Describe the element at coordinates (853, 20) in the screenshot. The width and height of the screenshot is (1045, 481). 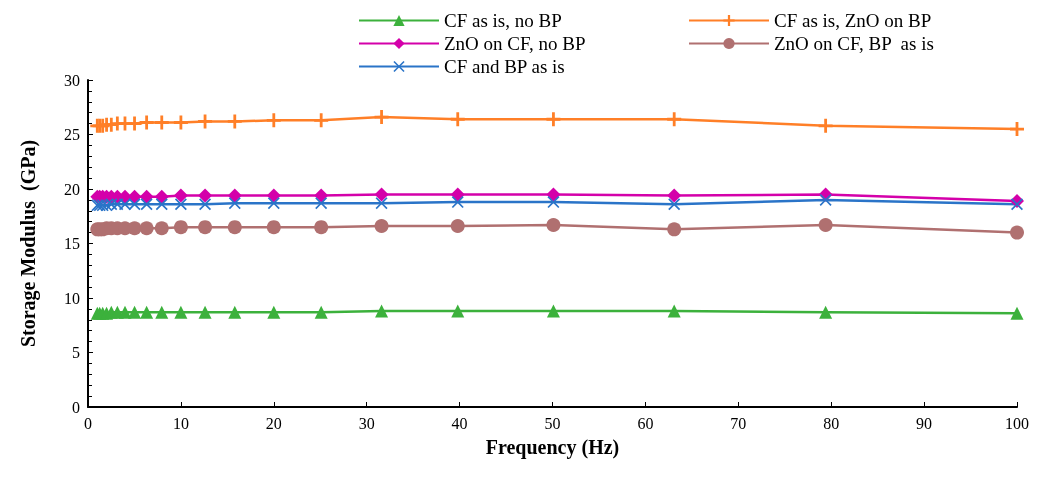
I see `legend-label: CF as is, ZnO on BP` at that location.